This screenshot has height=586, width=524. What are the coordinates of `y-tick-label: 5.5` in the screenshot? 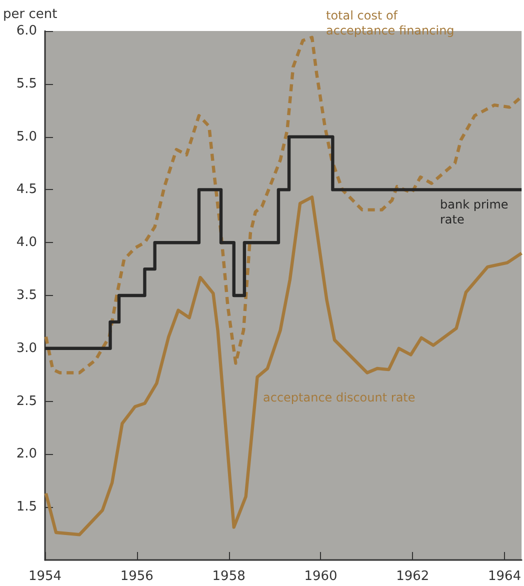 It's located at (26, 84).